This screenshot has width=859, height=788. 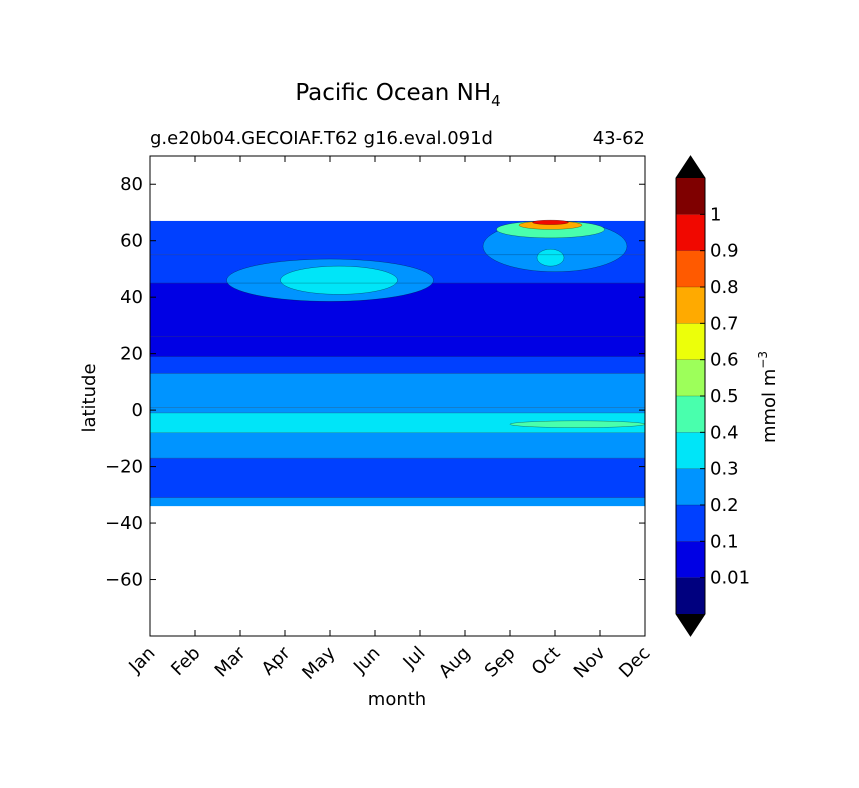 What do you see at coordinates (276, 660) in the screenshot?
I see `x-tick-label: Apr` at bounding box center [276, 660].